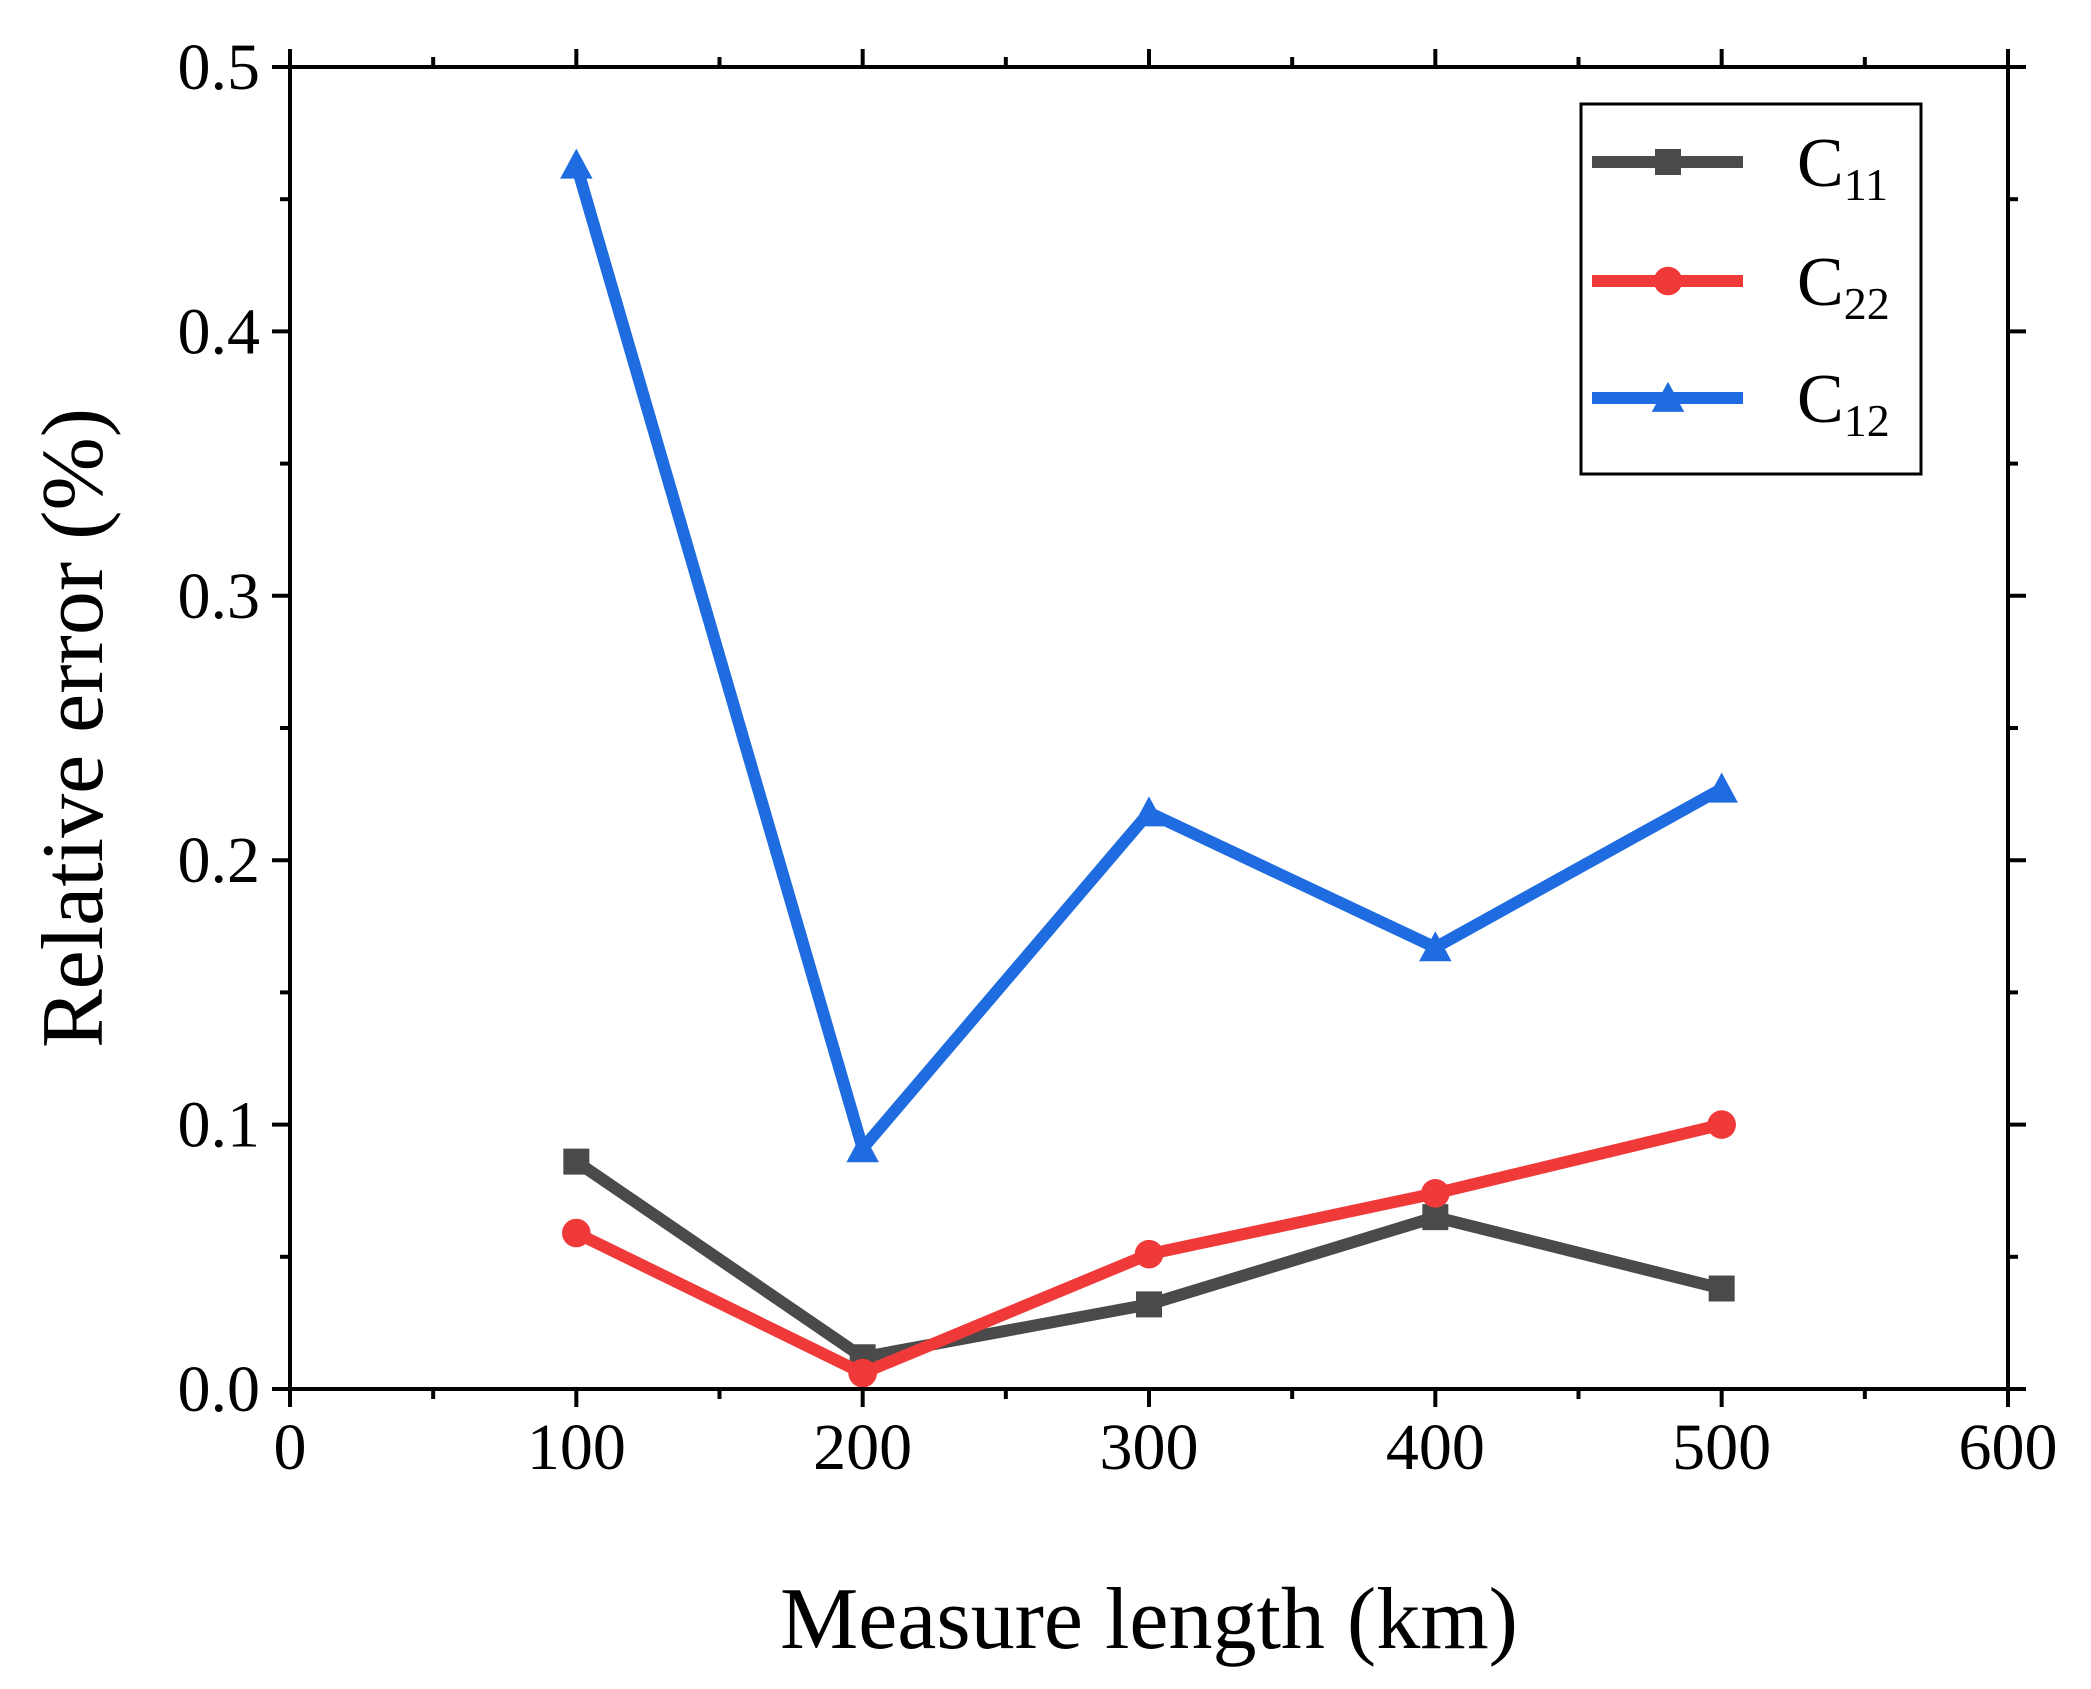  Describe the element at coordinates (219, 1389) in the screenshot. I see `y-tick-label: 0.0` at that location.